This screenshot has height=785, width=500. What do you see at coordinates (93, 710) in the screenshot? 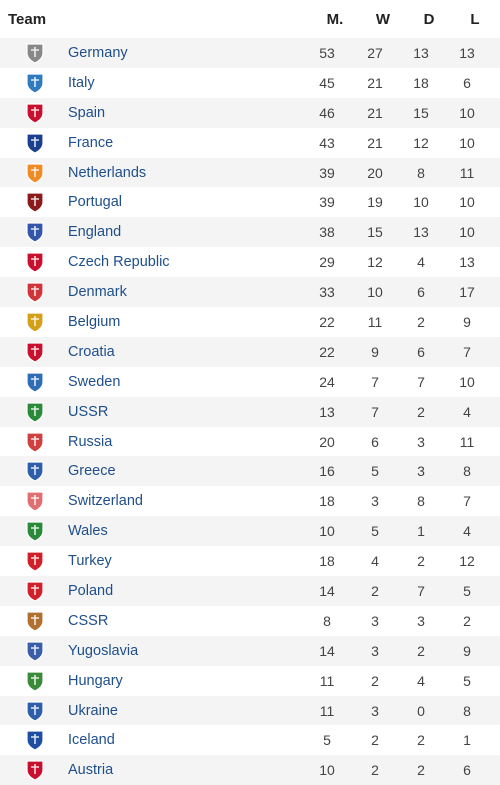
I see `team-name: Ukraine` at bounding box center [93, 710].